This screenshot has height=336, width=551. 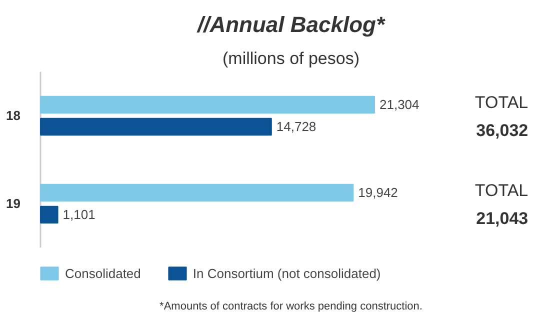 I want to click on text: TOTAL 21,043, so click(x=501, y=204).